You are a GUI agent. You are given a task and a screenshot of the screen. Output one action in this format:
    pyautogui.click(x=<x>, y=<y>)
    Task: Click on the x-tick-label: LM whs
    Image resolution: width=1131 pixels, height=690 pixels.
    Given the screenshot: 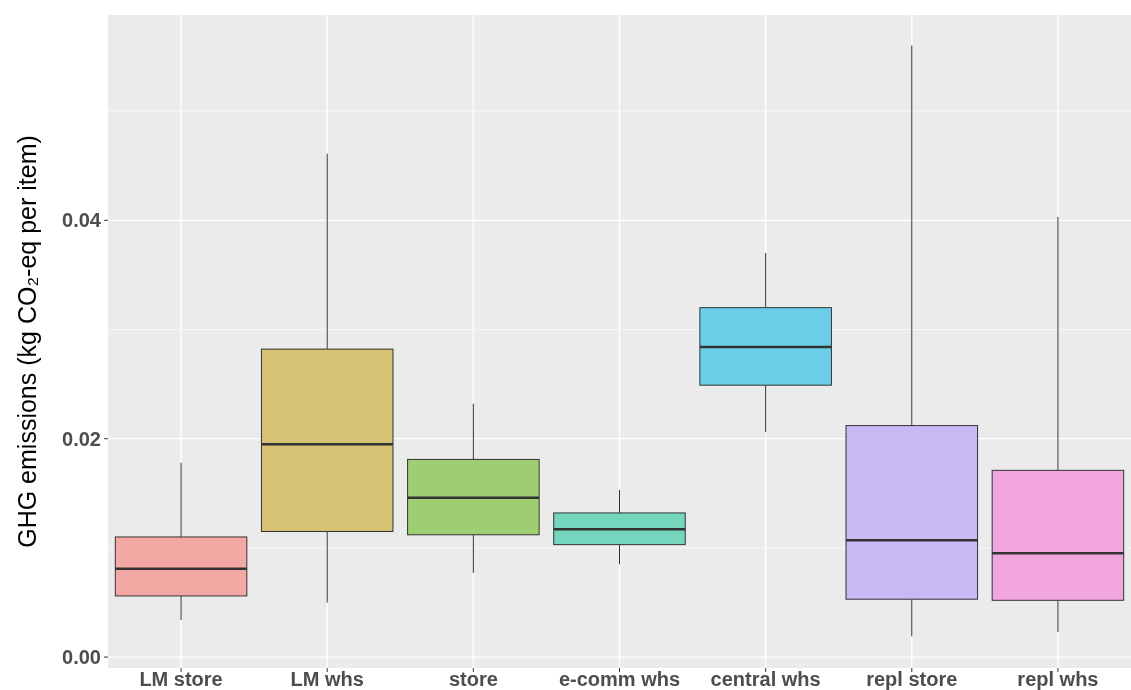 What is the action you would take?
    pyautogui.click(x=327, y=679)
    